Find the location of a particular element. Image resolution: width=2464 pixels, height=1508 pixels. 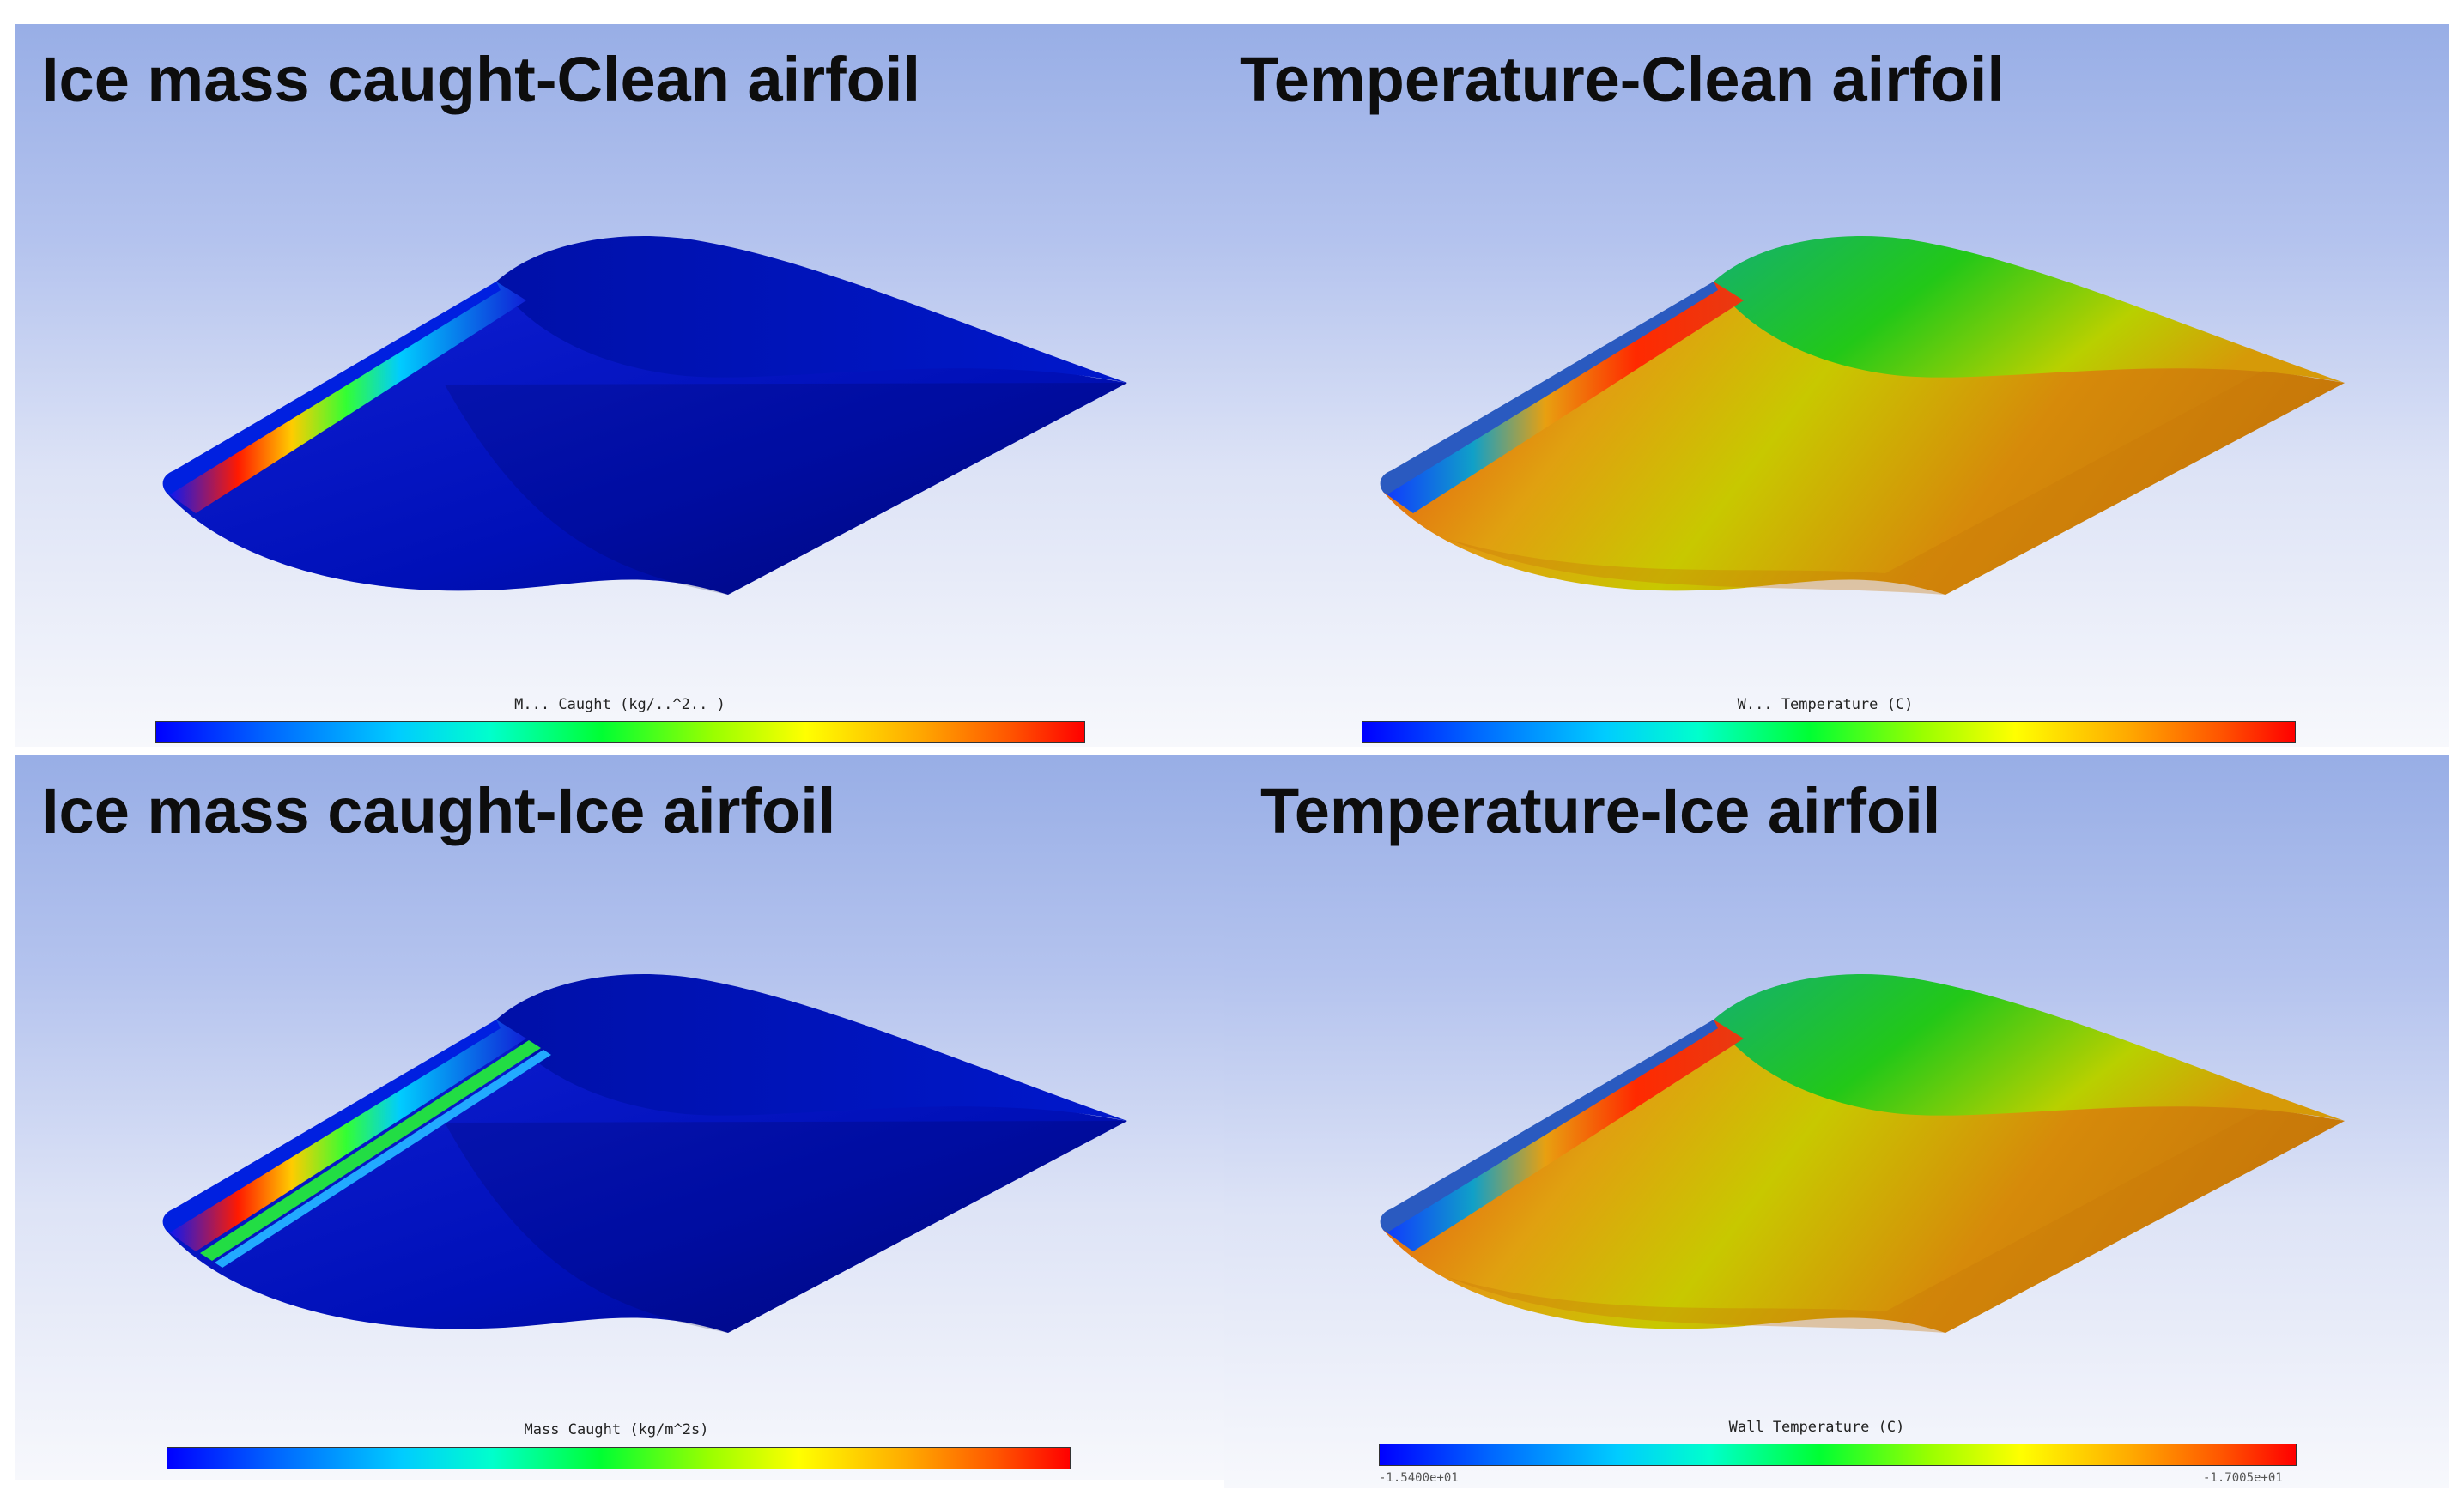

panel-title: Temperature-Clean airfoil is located at coordinates (1622, 79).